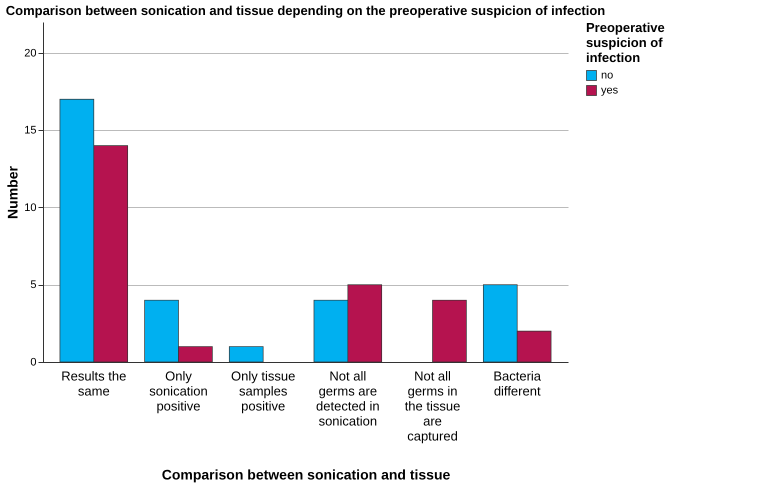 The height and width of the screenshot is (484, 757). What do you see at coordinates (30, 130) in the screenshot?
I see `y-tick-label: 15` at bounding box center [30, 130].